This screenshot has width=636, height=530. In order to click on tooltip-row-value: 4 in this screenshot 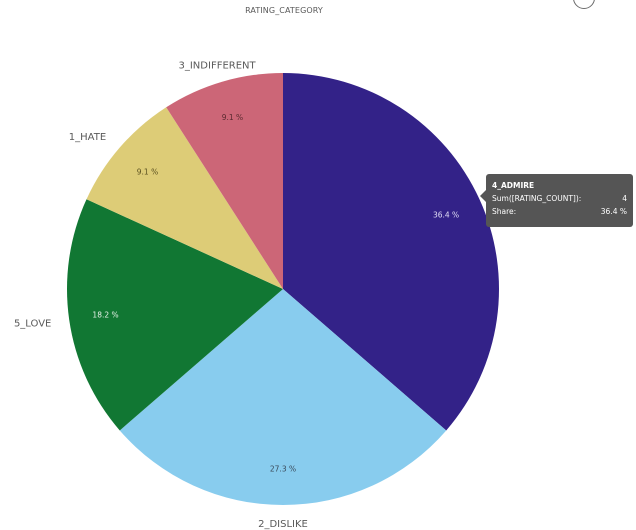, I will do `click(624, 198)`.